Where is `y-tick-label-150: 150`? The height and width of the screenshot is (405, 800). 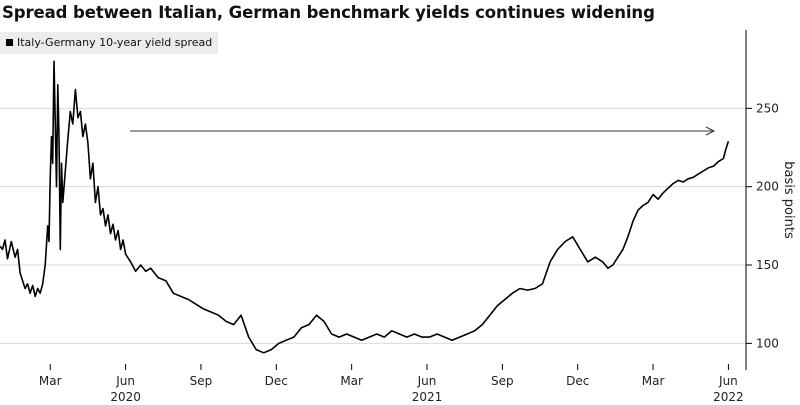 y-tick-label-150: 150 is located at coordinates (767, 265).